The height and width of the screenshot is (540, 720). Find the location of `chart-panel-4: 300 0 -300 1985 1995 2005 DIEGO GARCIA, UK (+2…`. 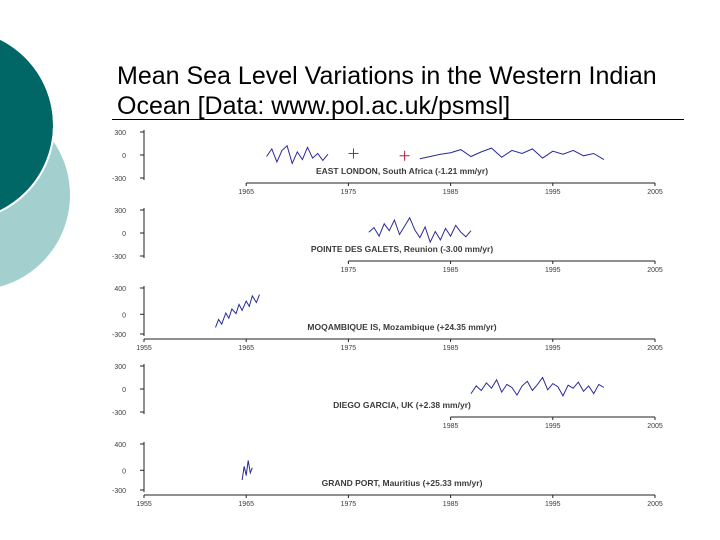

chart-panel-4: 300 0 -300 1985 1995 2005 DIEGO GARCIA, UK (+2… is located at coordinates (387, 397).